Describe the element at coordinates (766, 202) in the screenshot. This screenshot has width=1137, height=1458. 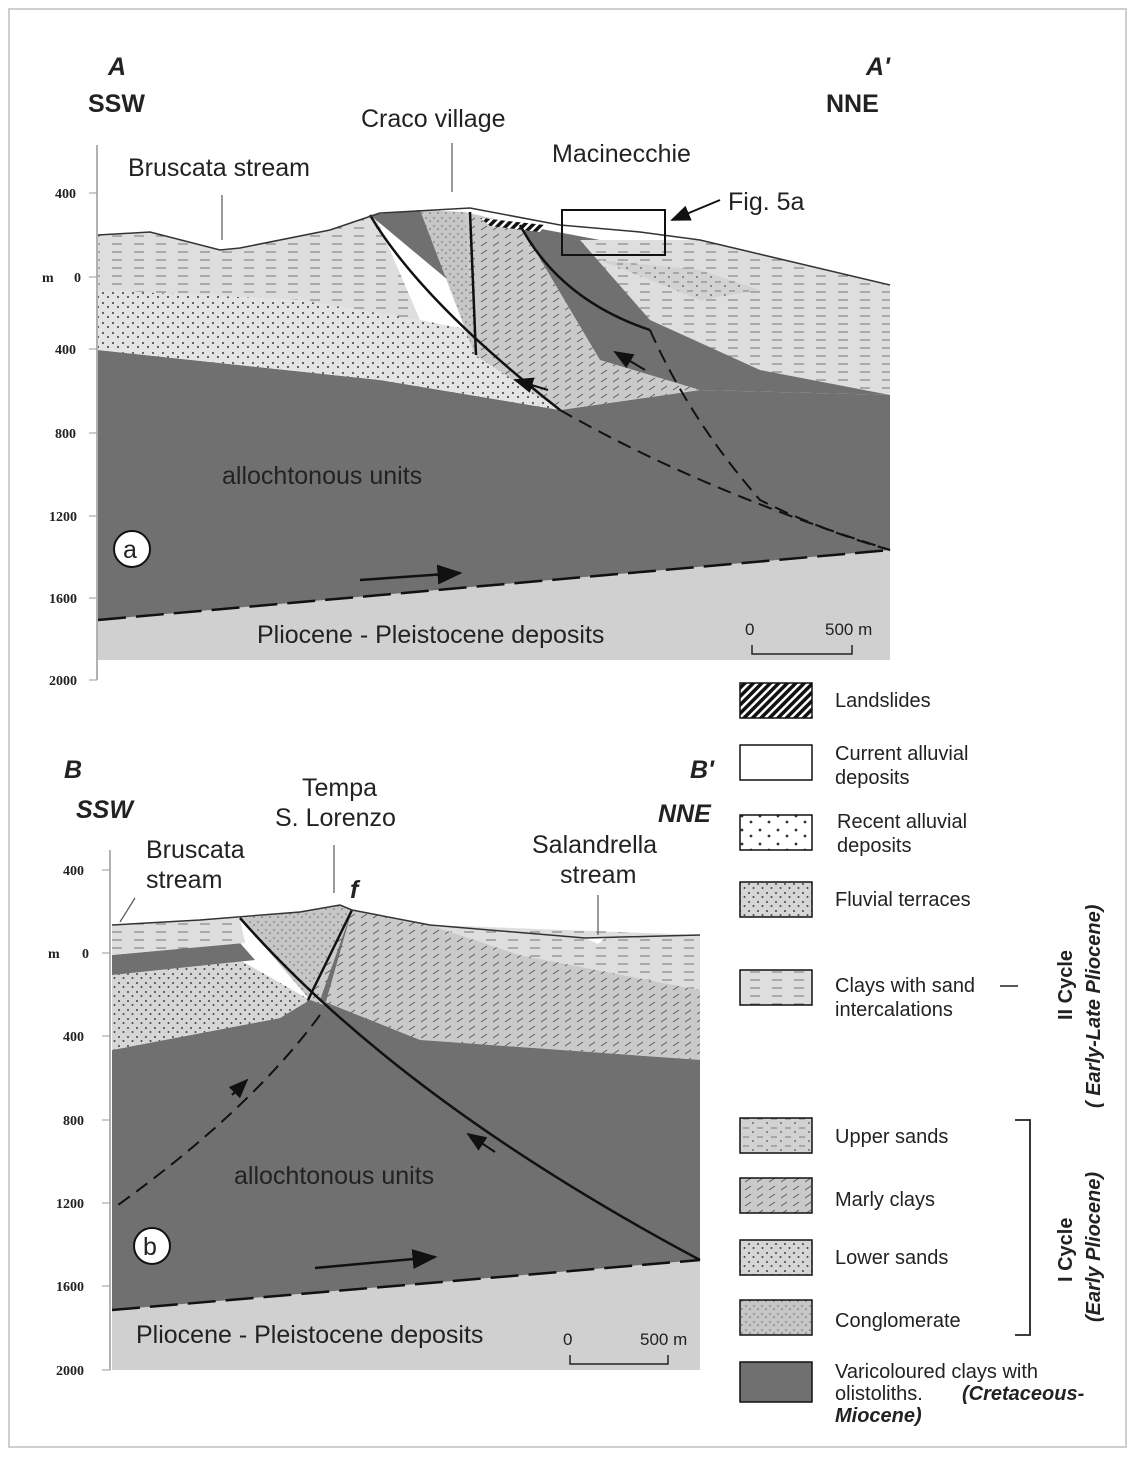
I see `section-a-fig-label: Fig. 5a` at that location.